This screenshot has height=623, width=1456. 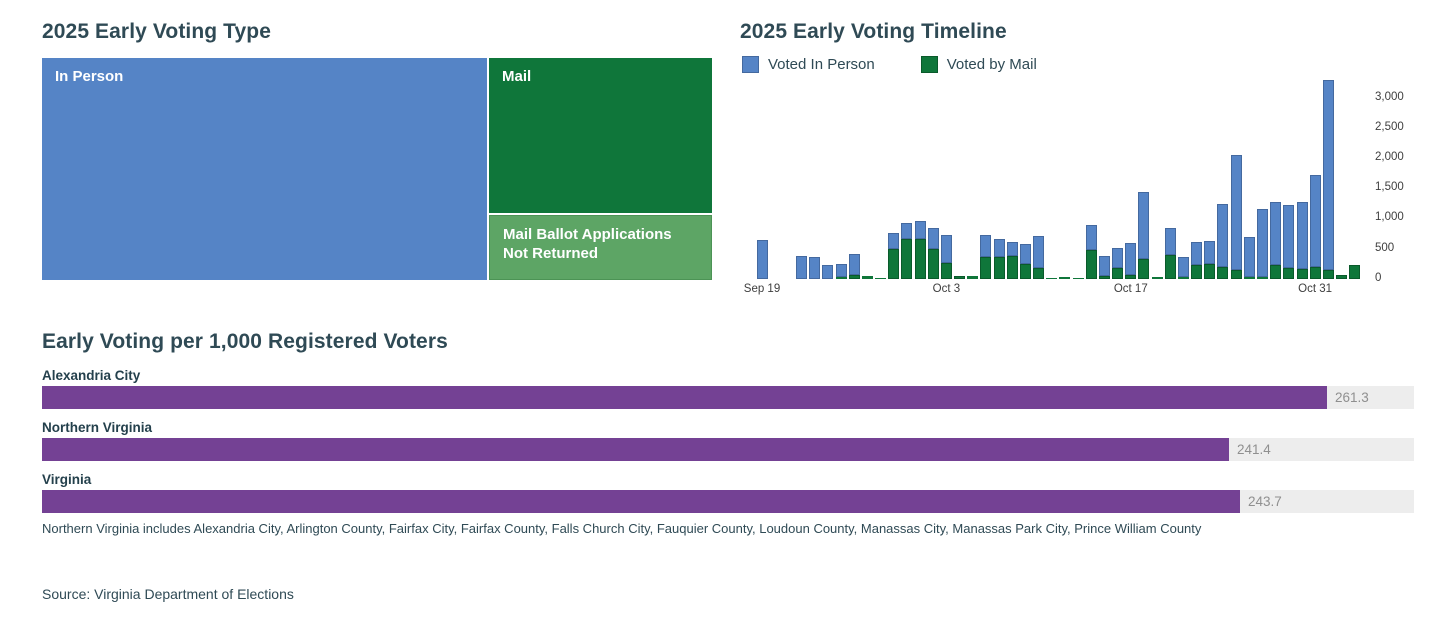 What do you see at coordinates (600, 135) in the screenshot?
I see `treemap-rect-mail: Mail` at bounding box center [600, 135].